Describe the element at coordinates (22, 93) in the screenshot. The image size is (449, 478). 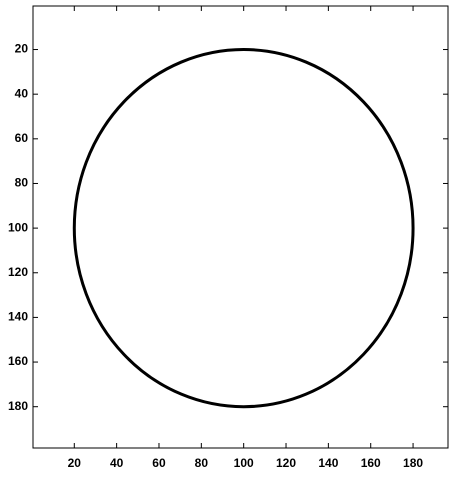
I see `y-tick-label: 40` at that location.